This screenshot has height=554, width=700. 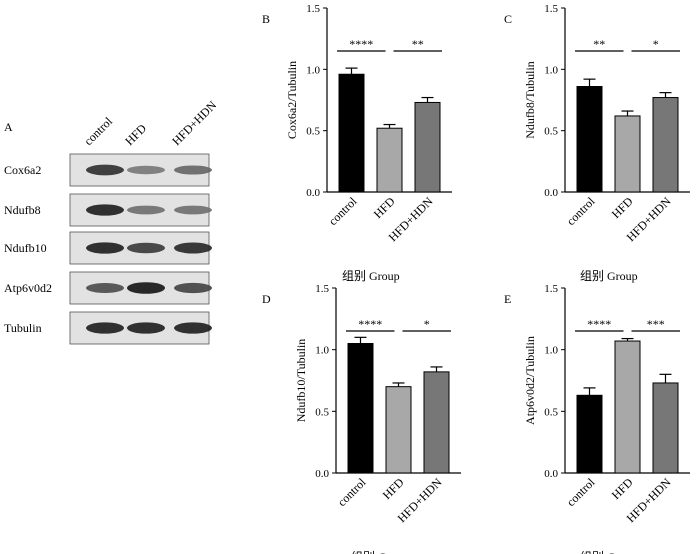 What do you see at coordinates (656, 324) in the screenshot?
I see `significance-label: ***` at bounding box center [656, 324].